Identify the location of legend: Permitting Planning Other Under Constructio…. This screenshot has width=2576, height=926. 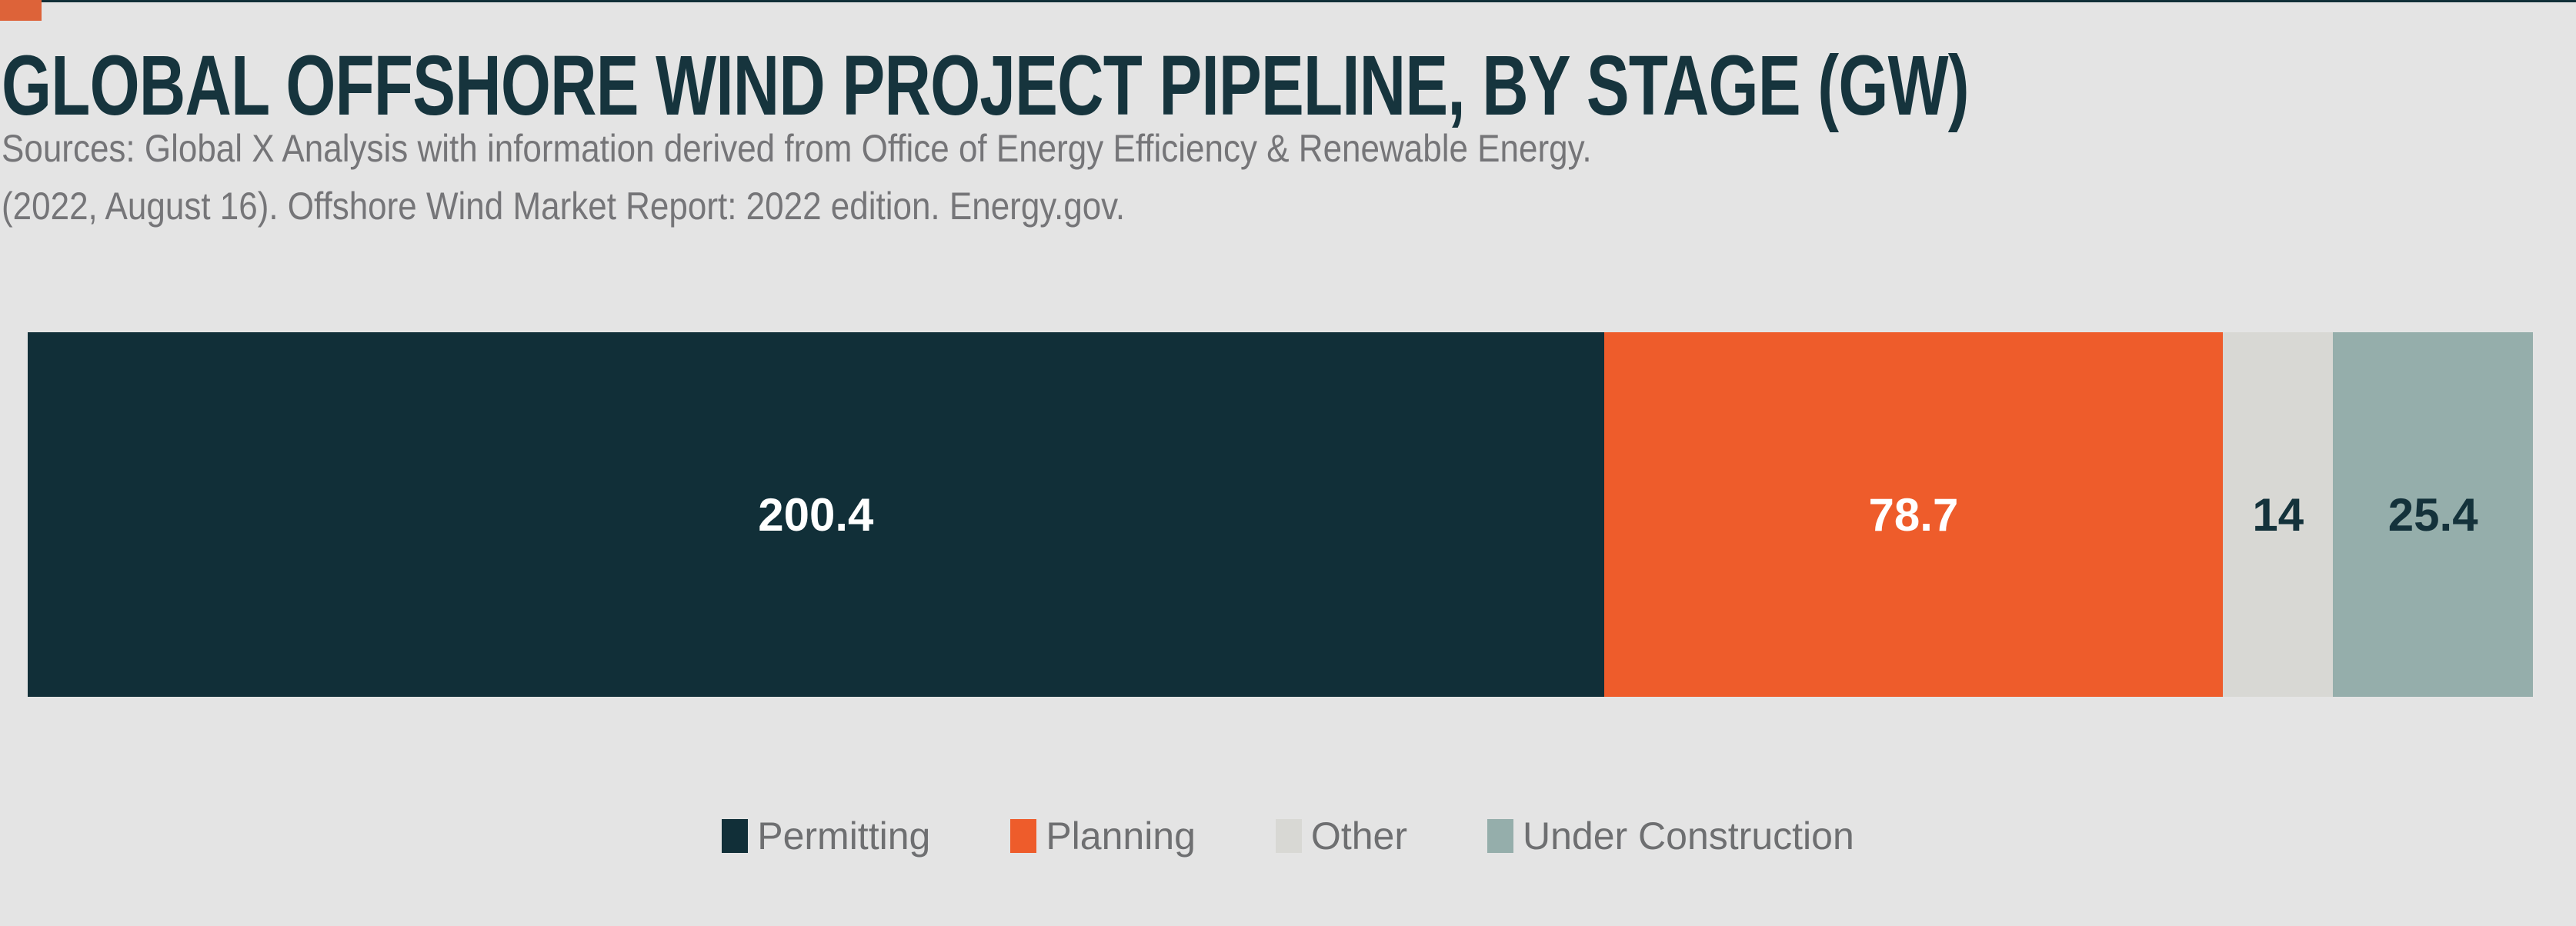
(1288, 836).